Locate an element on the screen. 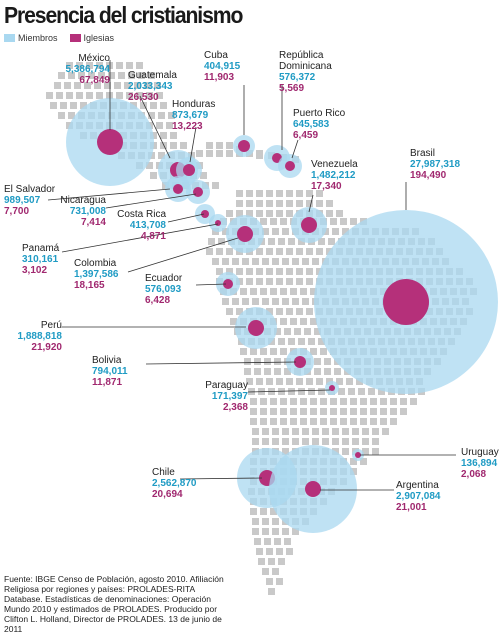 This screenshot has width=502, height=634. churches-bubble-uruguay is located at coordinates (358, 455).